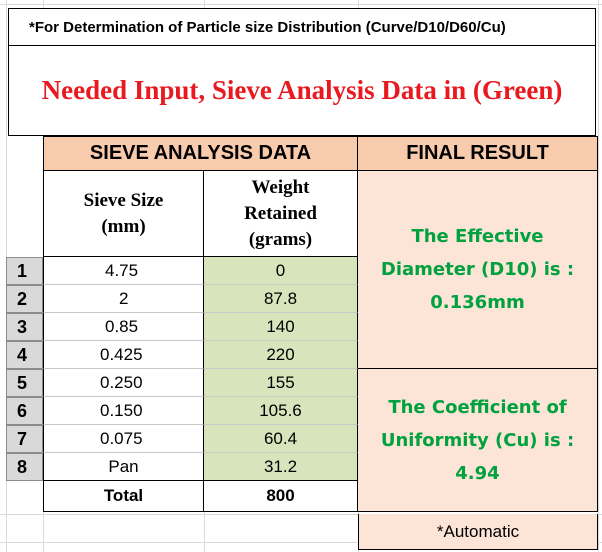 This screenshot has height=552, width=602. Describe the element at coordinates (24, 355) in the screenshot. I see `row-number: 4` at that location.